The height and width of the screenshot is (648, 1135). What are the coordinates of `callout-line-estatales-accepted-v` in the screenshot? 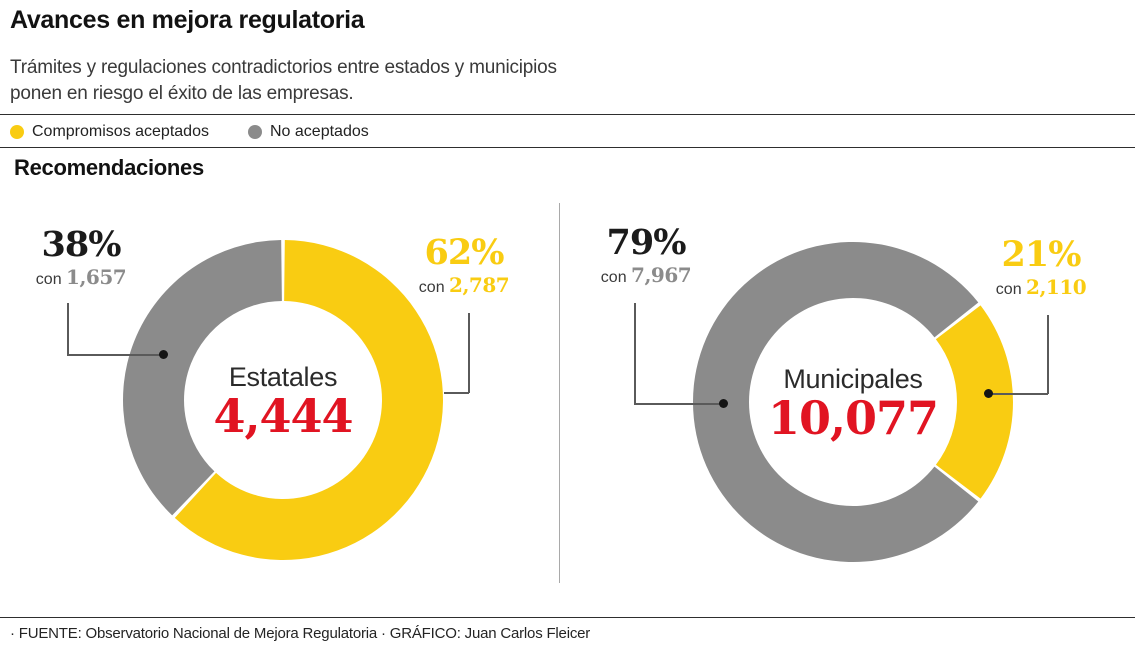 It's located at (469, 353).